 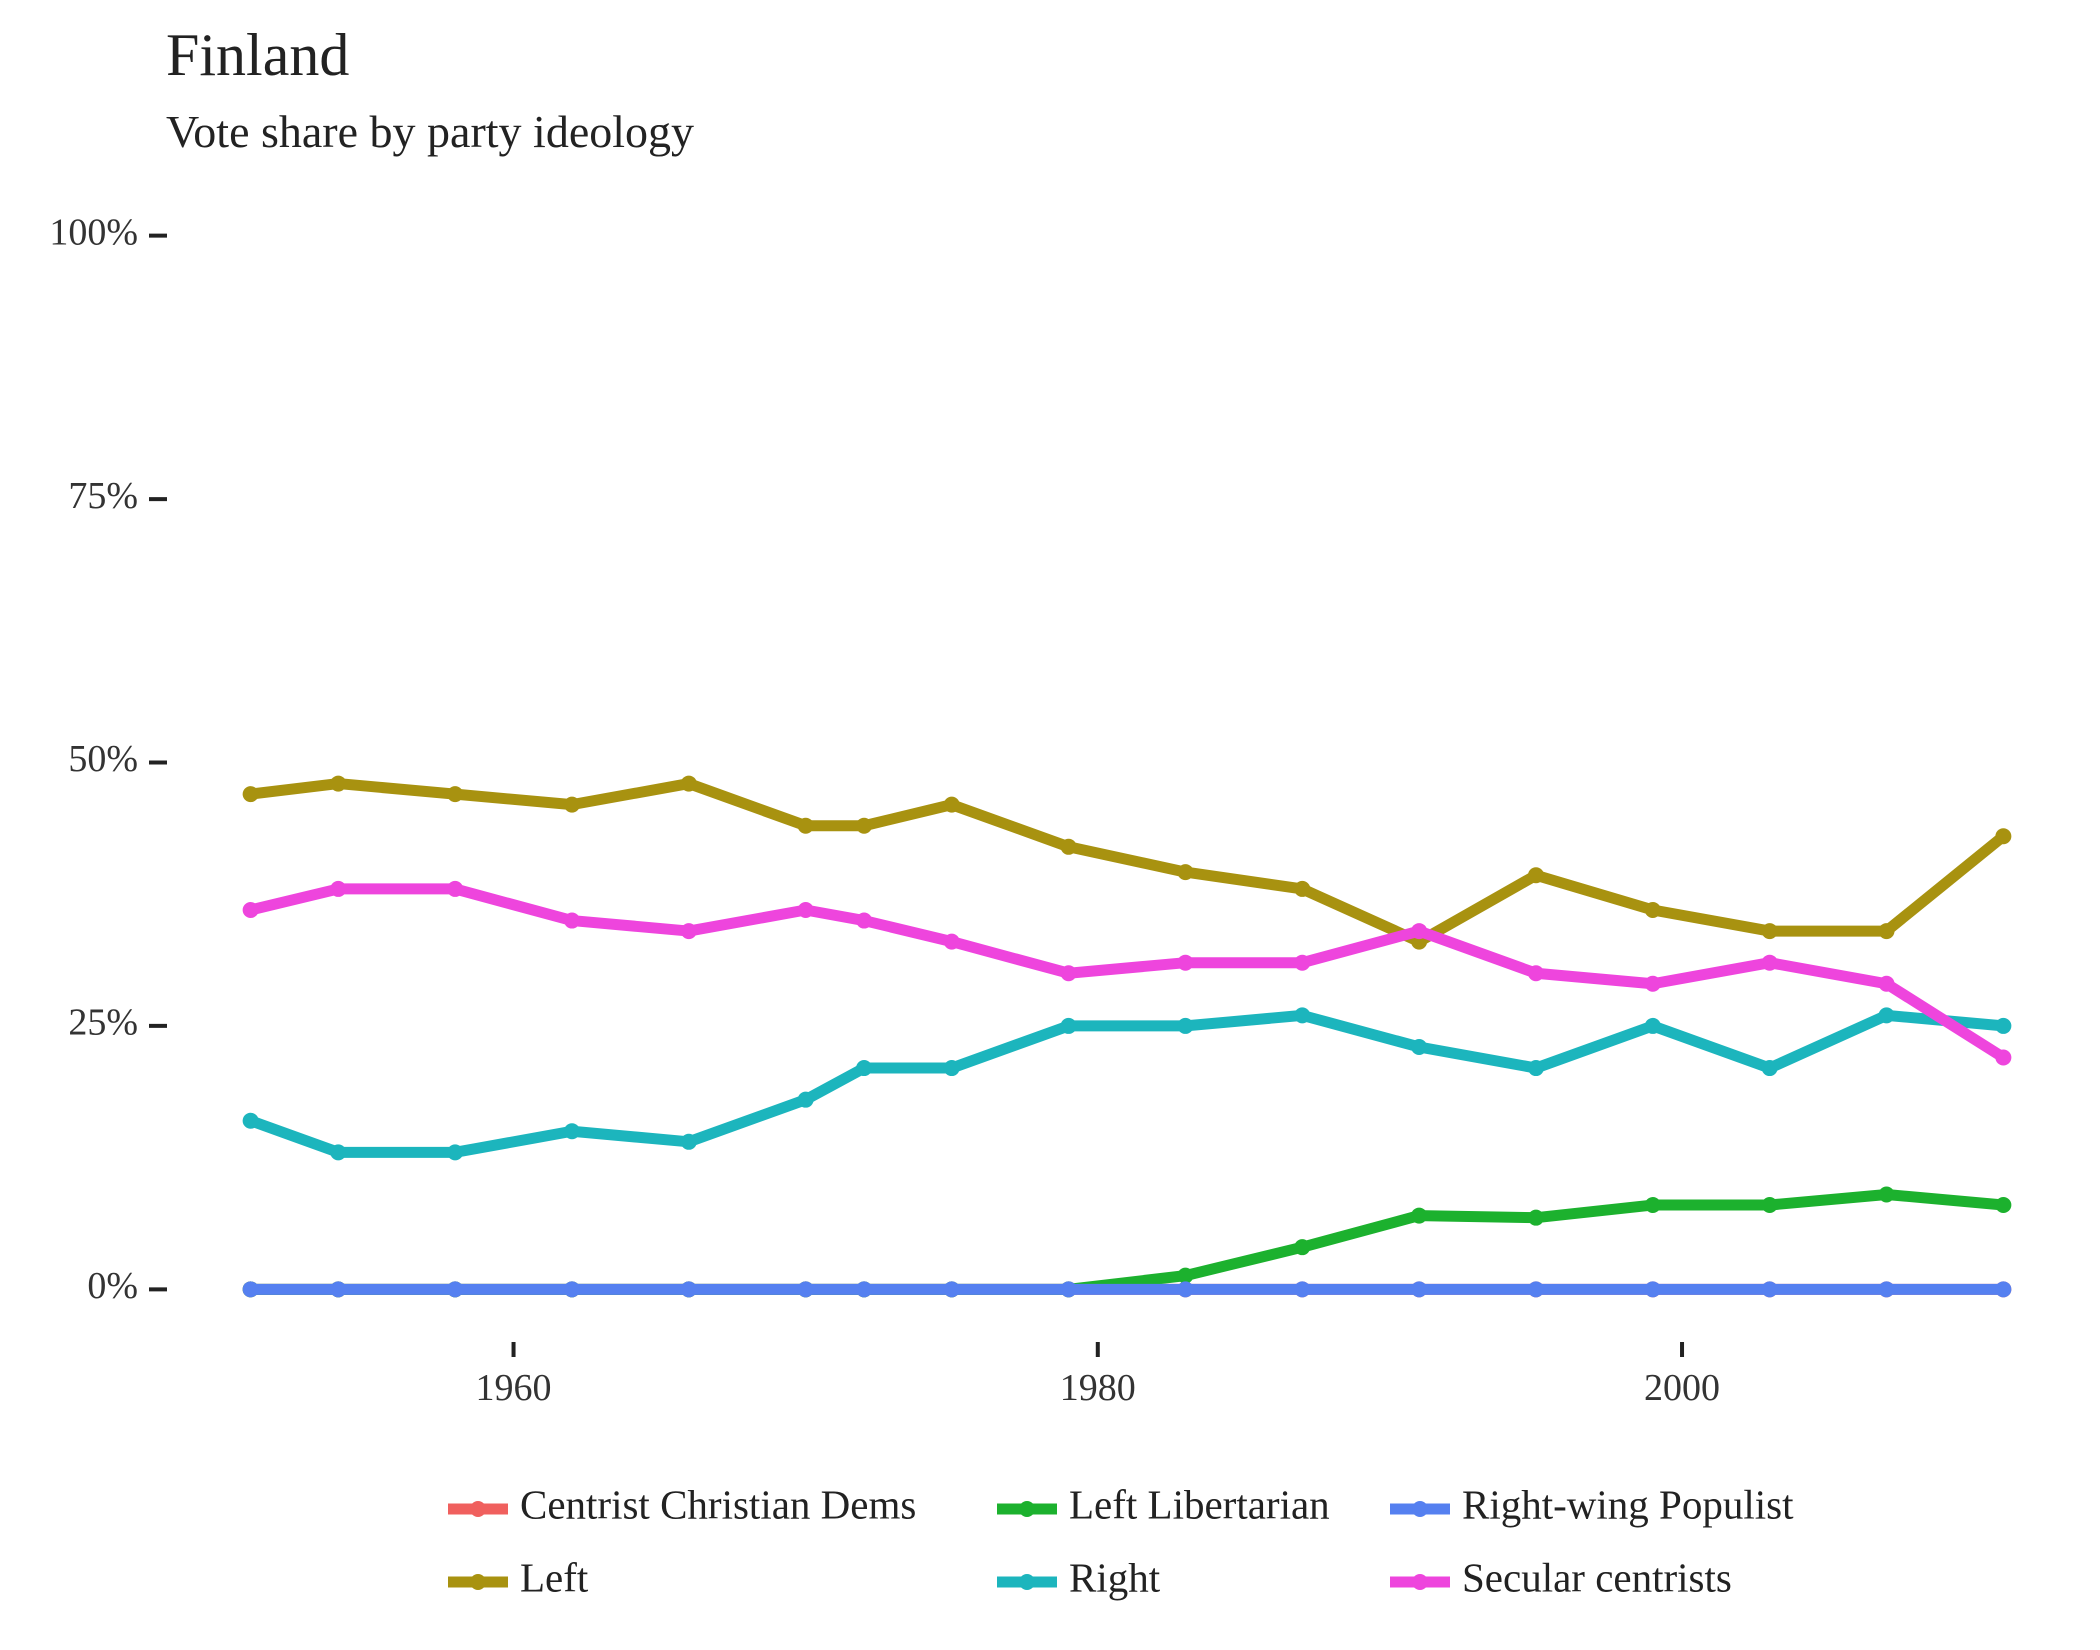 What do you see at coordinates (514, 1388) in the screenshot?
I see `x-tick-label: 1960` at bounding box center [514, 1388].